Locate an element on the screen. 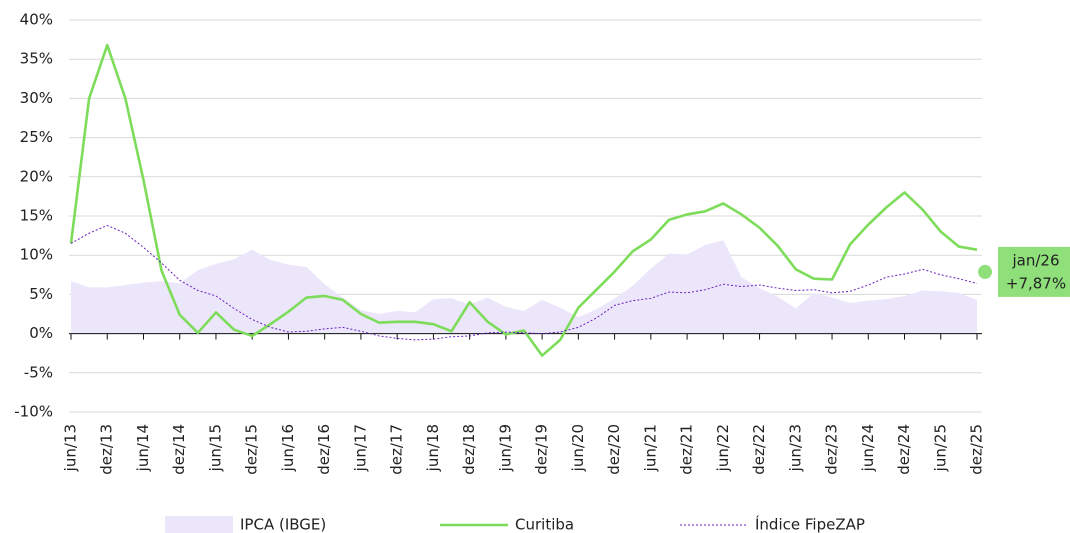 The height and width of the screenshot is (533, 1070). x-tick-label: jun/20 is located at coordinates (578, 448).